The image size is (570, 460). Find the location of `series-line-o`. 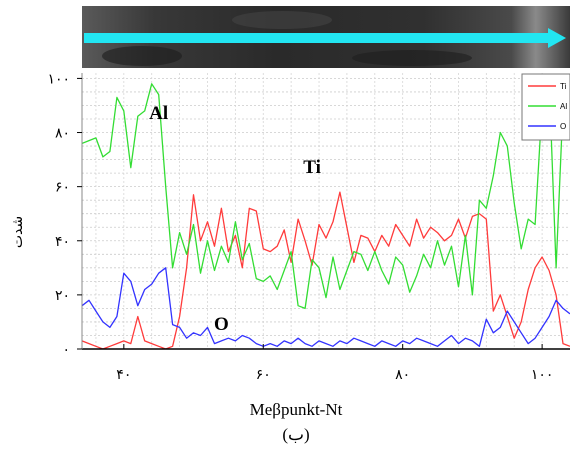

series-line-o is located at coordinates (326, 307).